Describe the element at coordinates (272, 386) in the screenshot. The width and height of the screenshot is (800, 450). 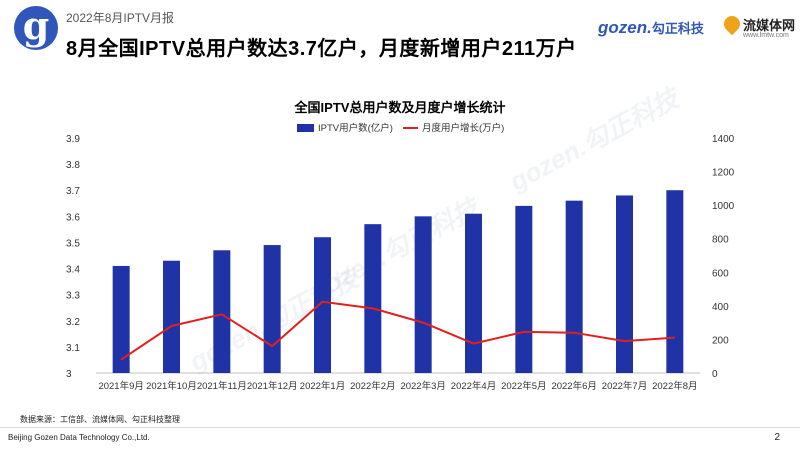
I see `x-tick-label: 2021年12月` at that location.